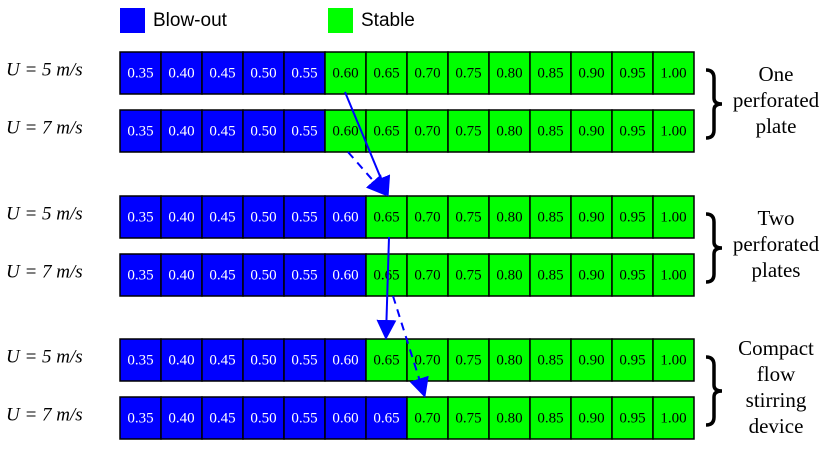 Image resolution: width=830 pixels, height=460 pixels. Describe the element at coordinates (44, 414) in the screenshot. I see `row-label: U = 7 m/s` at that location.